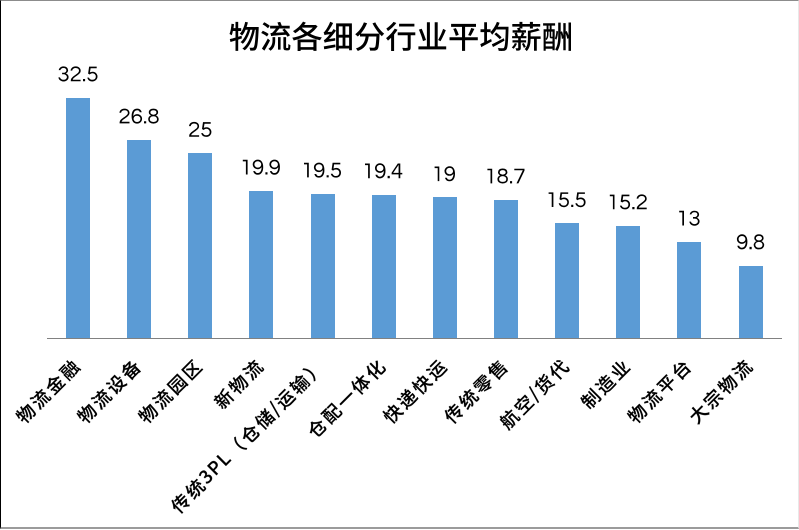  What do you see at coordinates (384, 173) in the screenshot?
I see `value-label: 19.4` at bounding box center [384, 173].